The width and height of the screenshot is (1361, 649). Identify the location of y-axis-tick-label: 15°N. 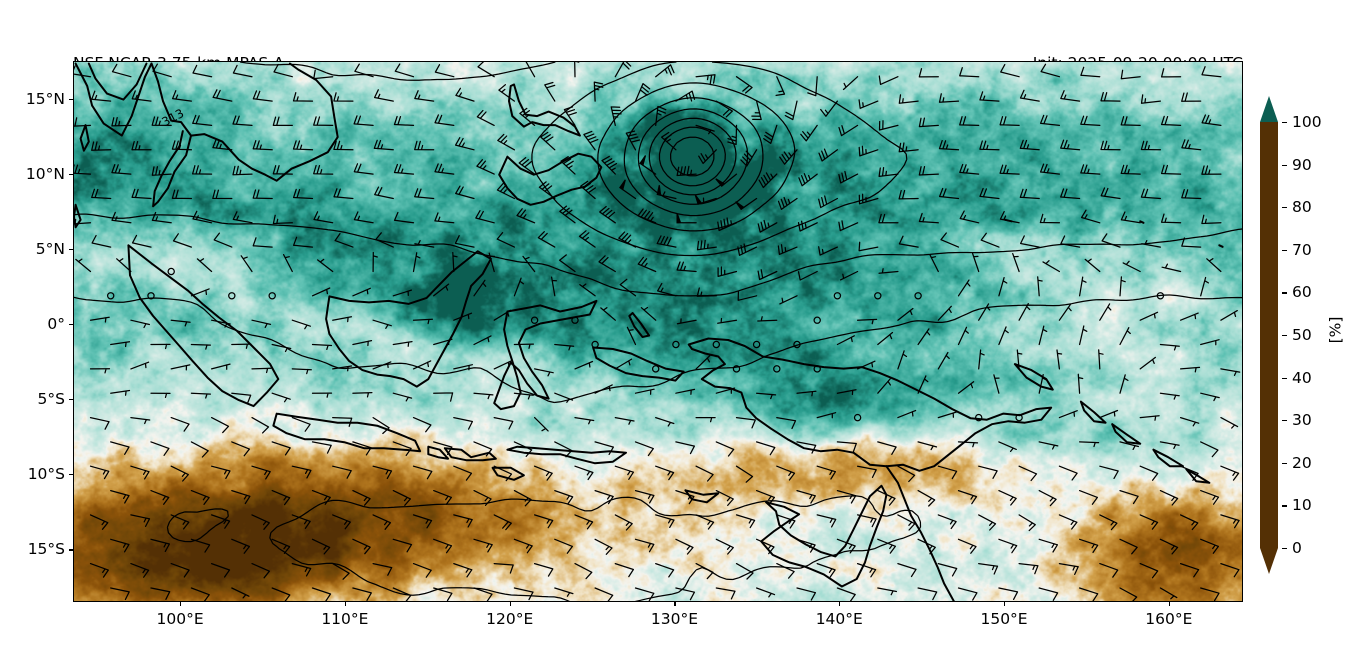
(45, 98).